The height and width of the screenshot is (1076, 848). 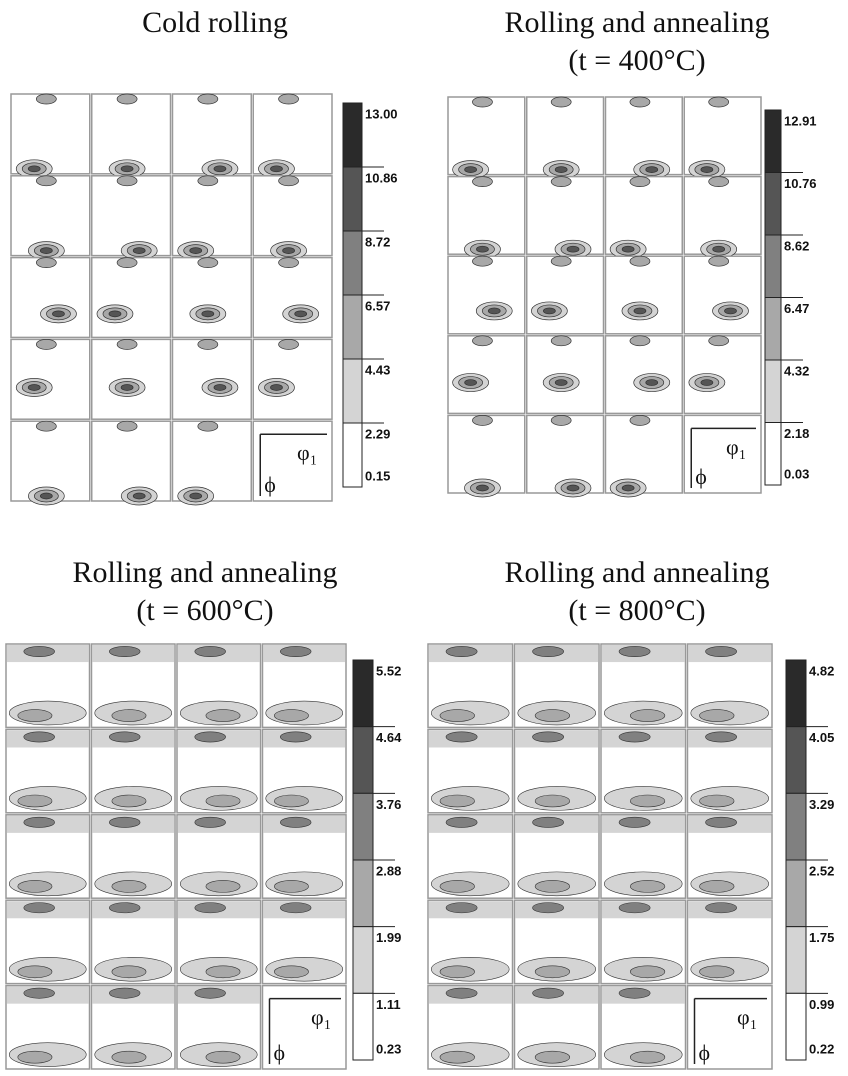 I want to click on colorbar-label: 12.91, so click(x=800, y=120).